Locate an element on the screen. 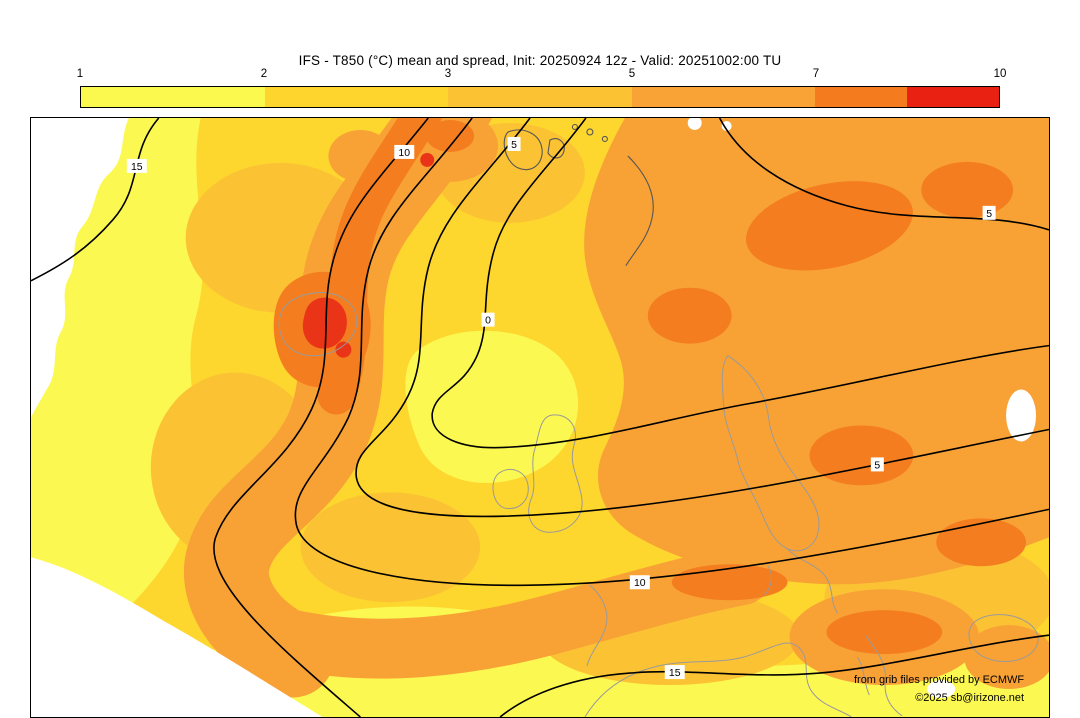 This screenshot has width=1080, height=718. italy-coast is located at coordinates (879, 675).